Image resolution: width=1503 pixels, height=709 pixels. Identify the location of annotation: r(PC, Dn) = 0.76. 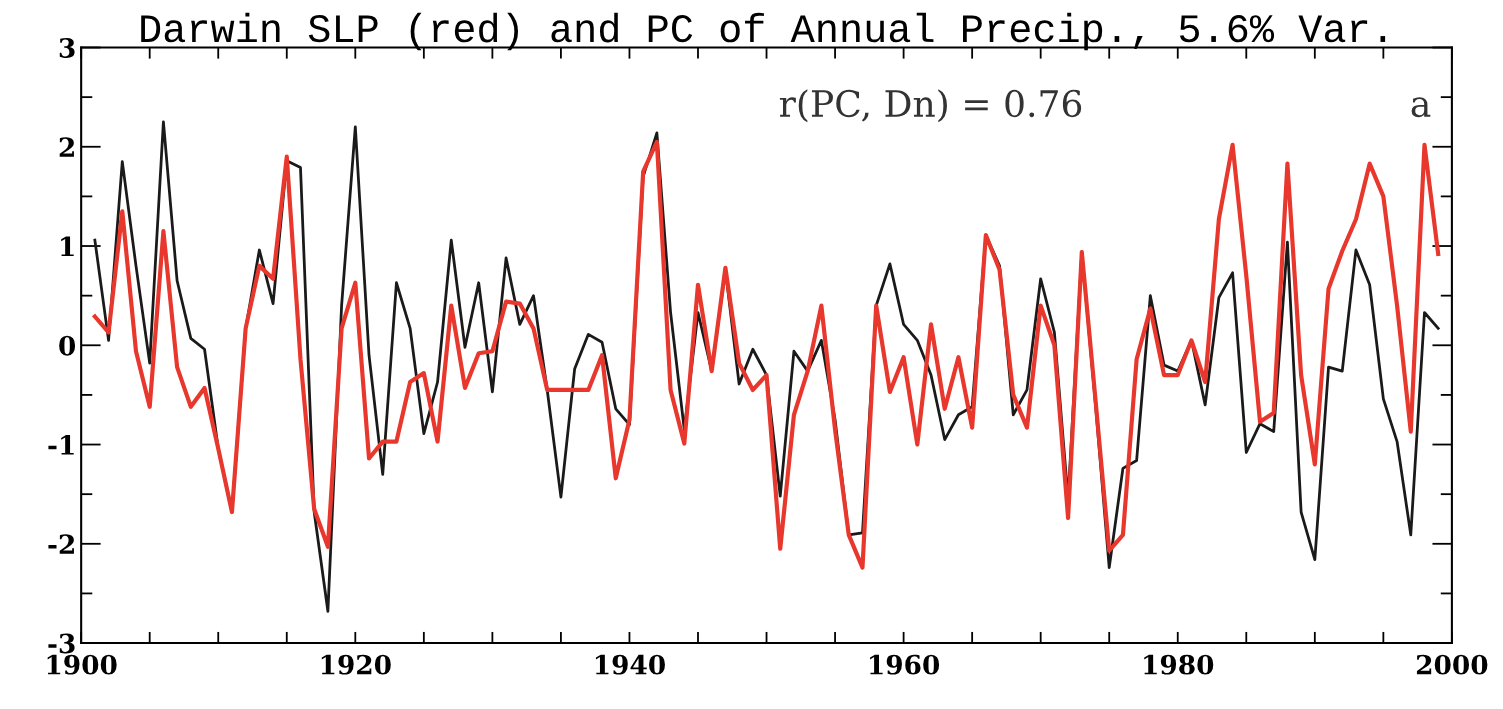
(930, 106).